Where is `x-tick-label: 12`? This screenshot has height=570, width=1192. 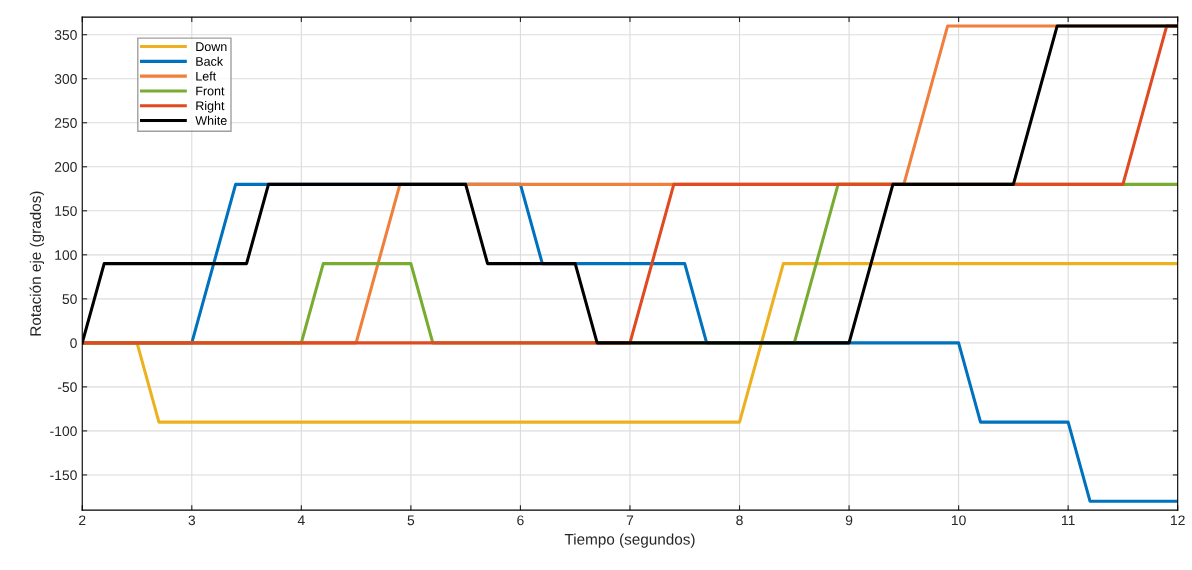 x-tick-label: 12 is located at coordinates (1178, 520).